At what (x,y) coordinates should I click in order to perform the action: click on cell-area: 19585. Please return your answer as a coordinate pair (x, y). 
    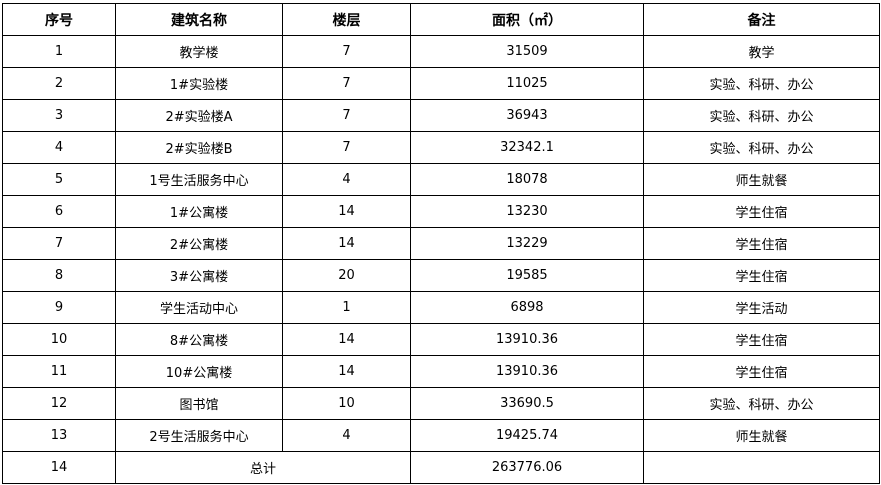
    Looking at the image, I should click on (527, 275).